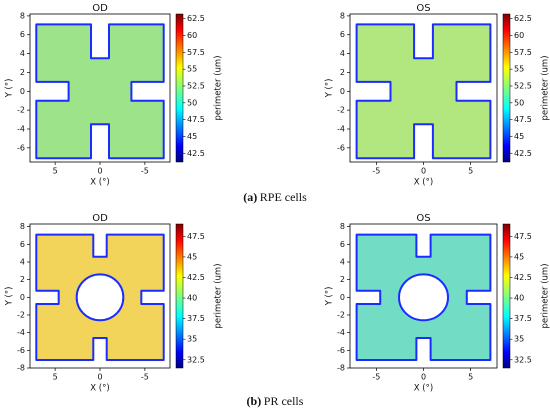 Image resolution: width=550 pixels, height=411 pixels. Describe the element at coordinates (283, 197) in the screenshot. I see `caption-text: RPE cells` at that location.